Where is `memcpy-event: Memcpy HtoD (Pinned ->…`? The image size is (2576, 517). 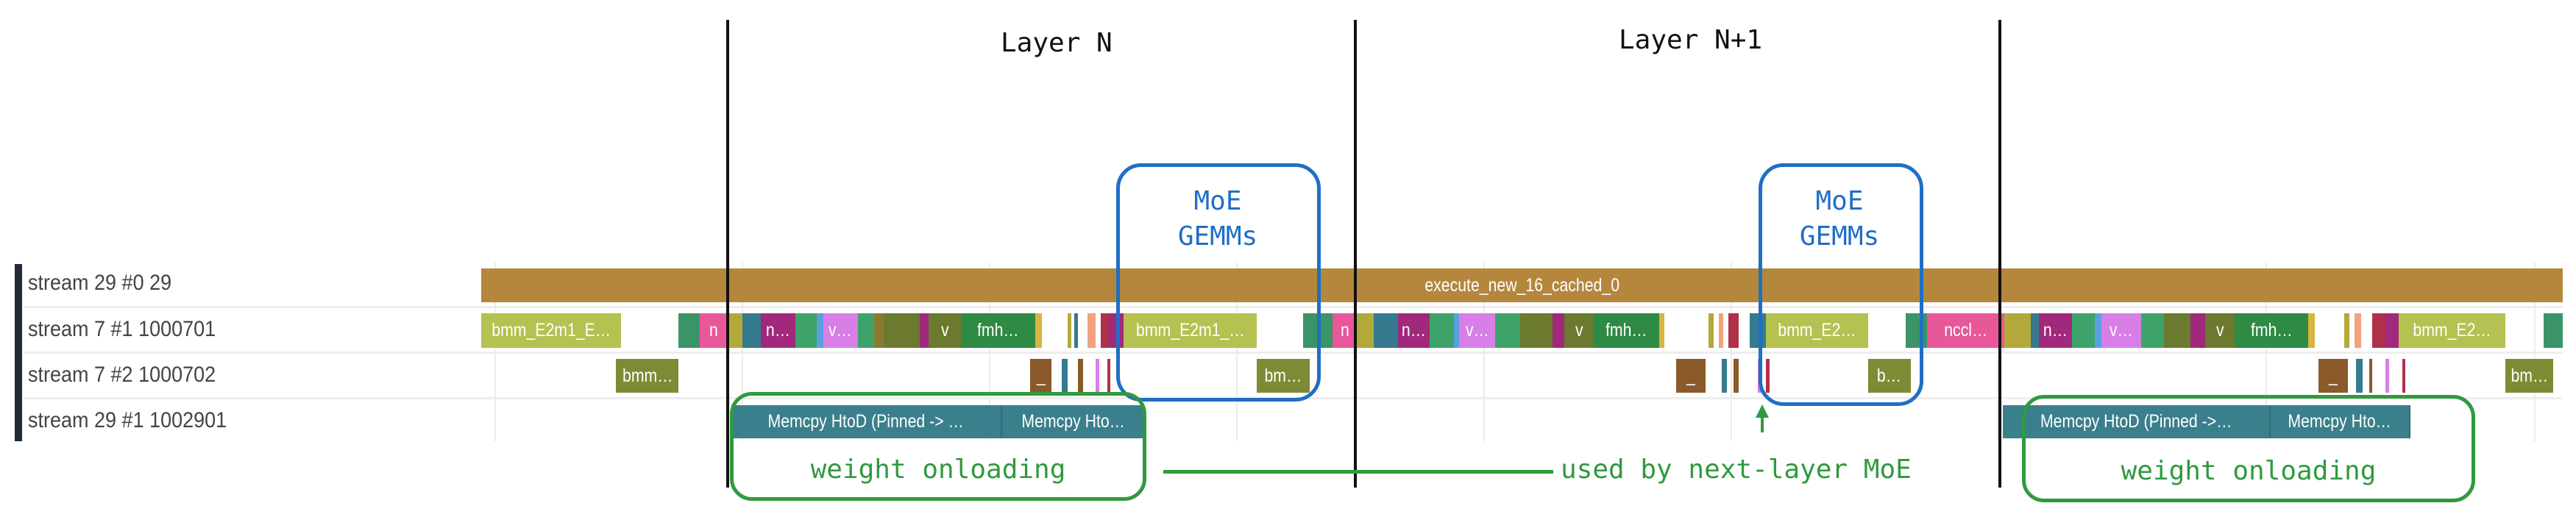
memcpy-event: Memcpy HtoD (Pinned ->… is located at coordinates (2137, 421).